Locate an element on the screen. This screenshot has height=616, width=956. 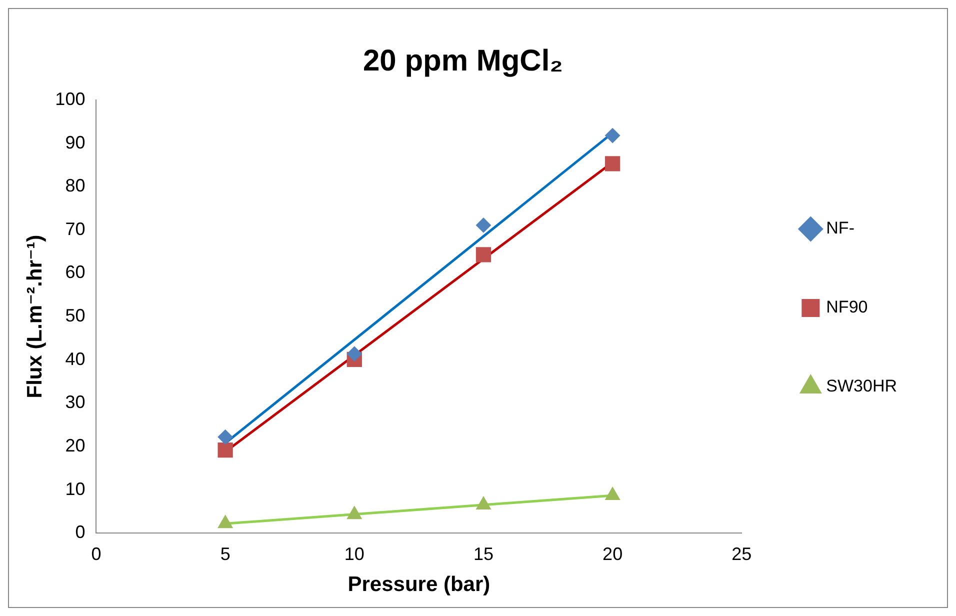
y-tick-label: 20 is located at coordinates (75, 446).